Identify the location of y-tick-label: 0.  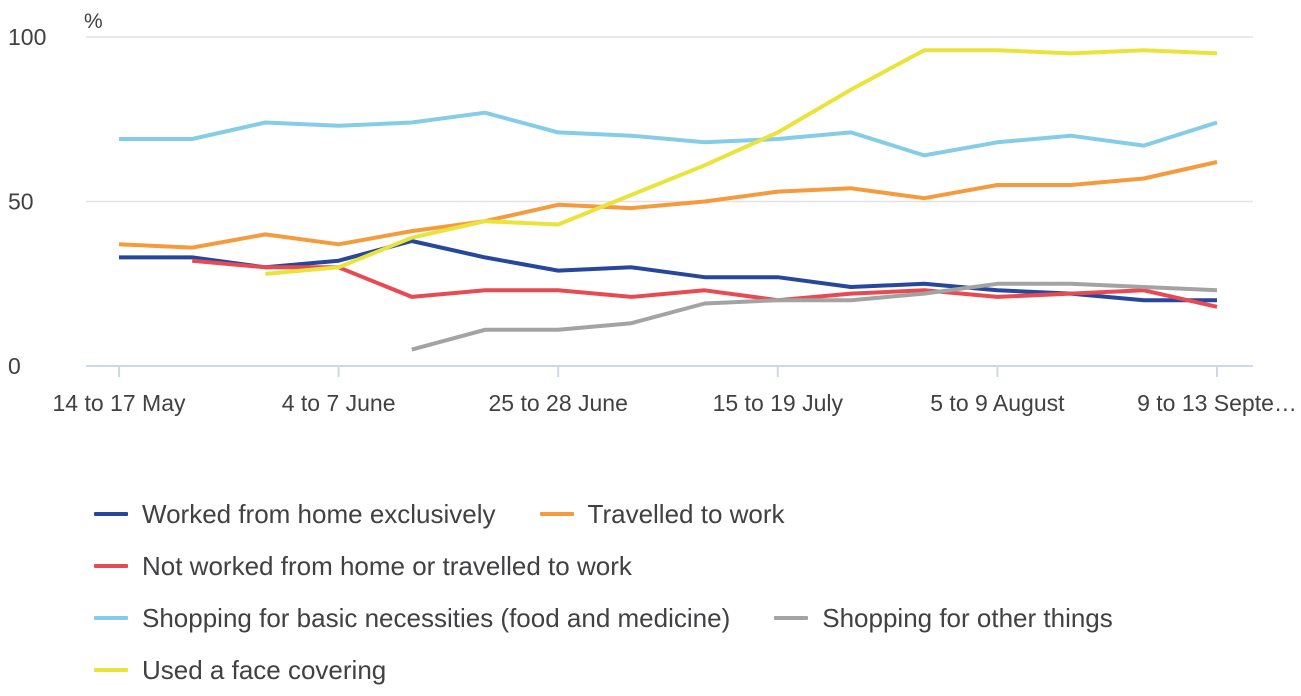
(14, 366).